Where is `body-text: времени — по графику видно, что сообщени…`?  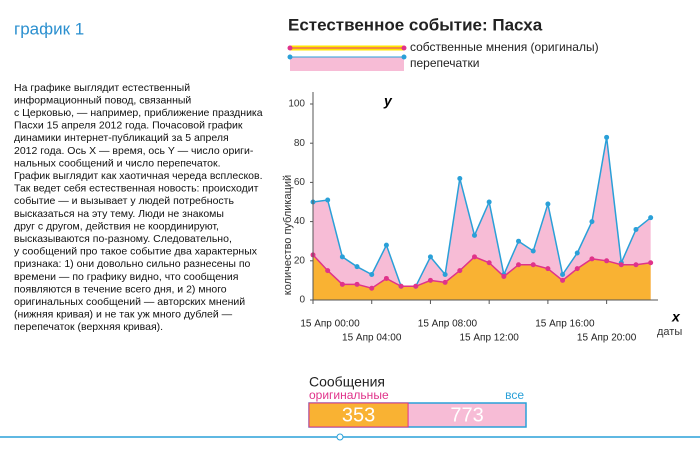
body-text: времени — по графику видно, что сообщени… is located at coordinates (126, 277).